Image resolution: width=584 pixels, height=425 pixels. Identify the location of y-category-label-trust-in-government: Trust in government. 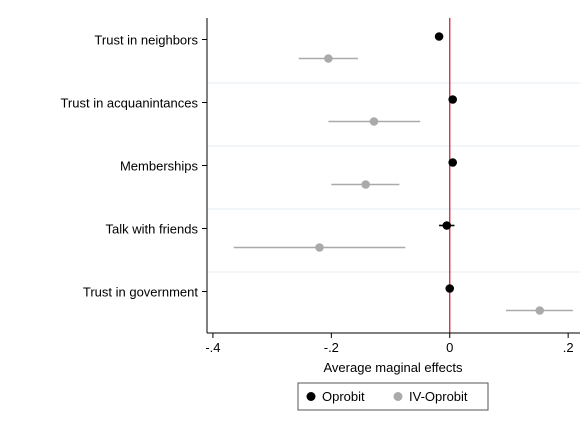
(141, 292).